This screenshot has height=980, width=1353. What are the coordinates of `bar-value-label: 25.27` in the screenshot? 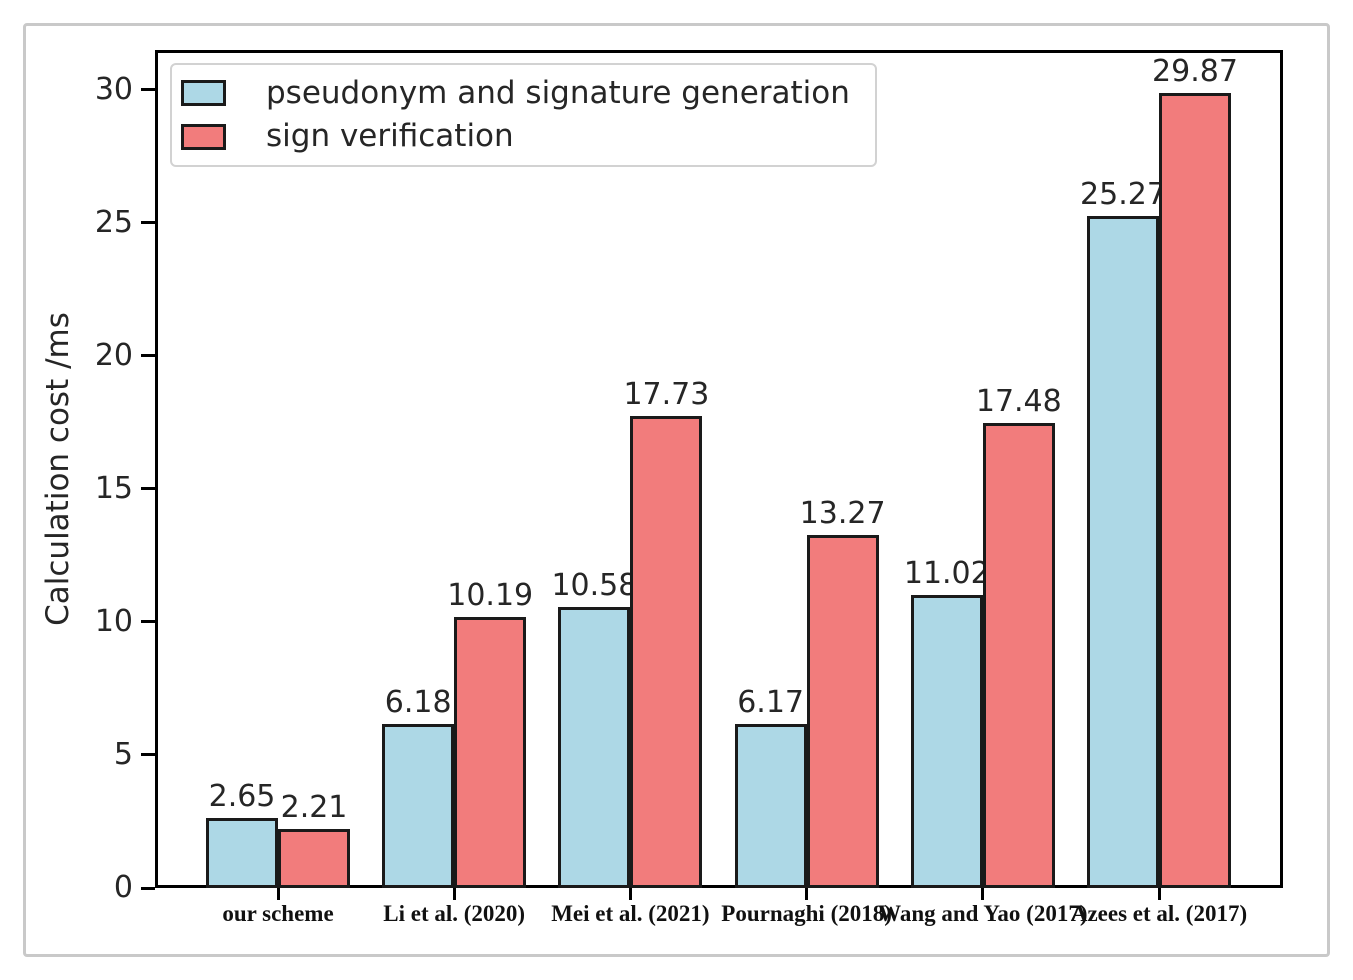 It's located at (1123, 194).